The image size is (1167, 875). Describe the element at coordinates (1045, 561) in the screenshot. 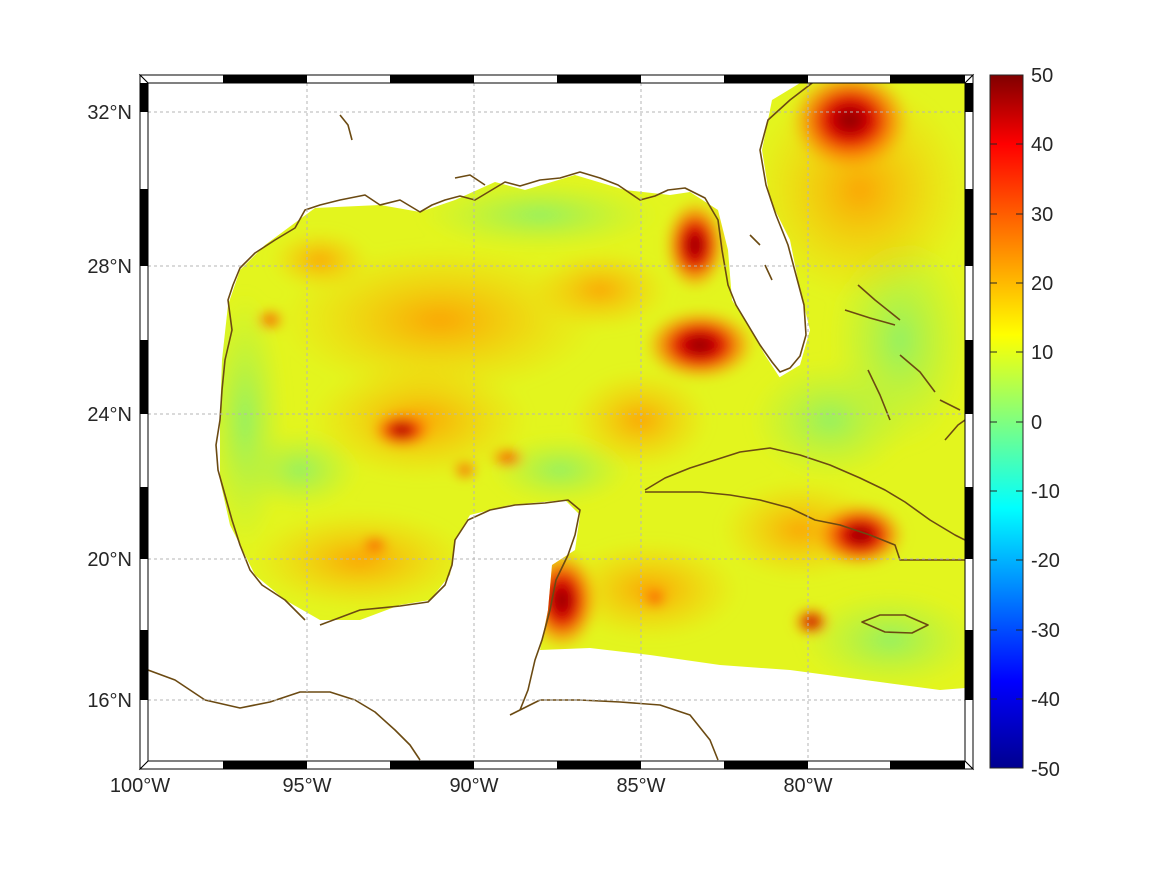

I see `colorbar-tick-label: -20` at that location.